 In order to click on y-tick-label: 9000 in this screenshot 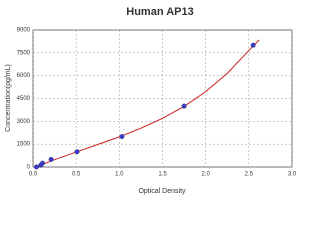, I will do `click(24, 31)`.